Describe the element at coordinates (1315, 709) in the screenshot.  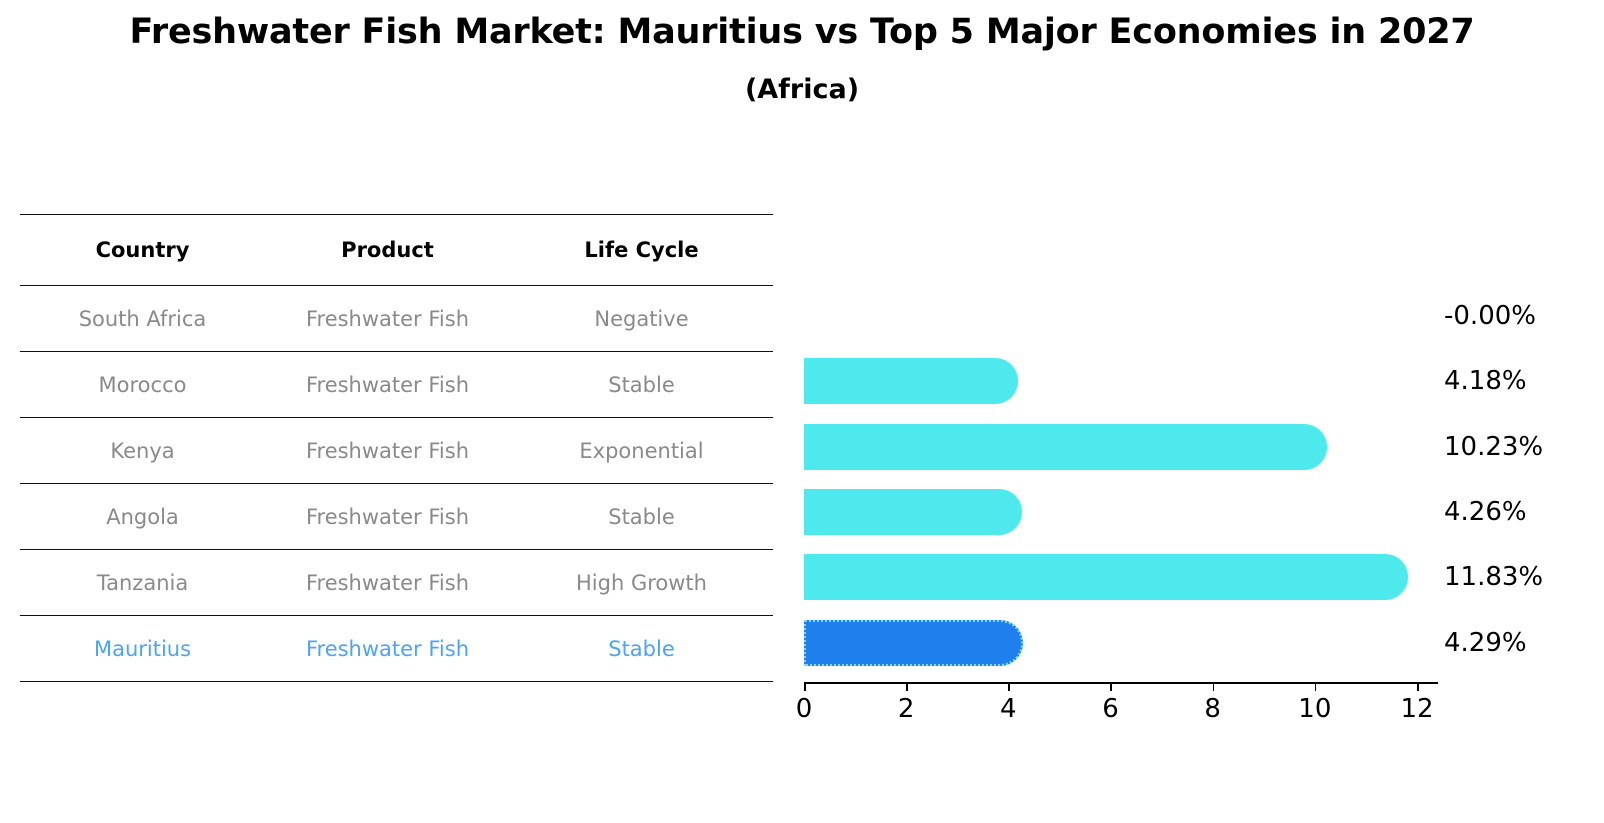
I see `x-axis-tick-label: 10` at that location.